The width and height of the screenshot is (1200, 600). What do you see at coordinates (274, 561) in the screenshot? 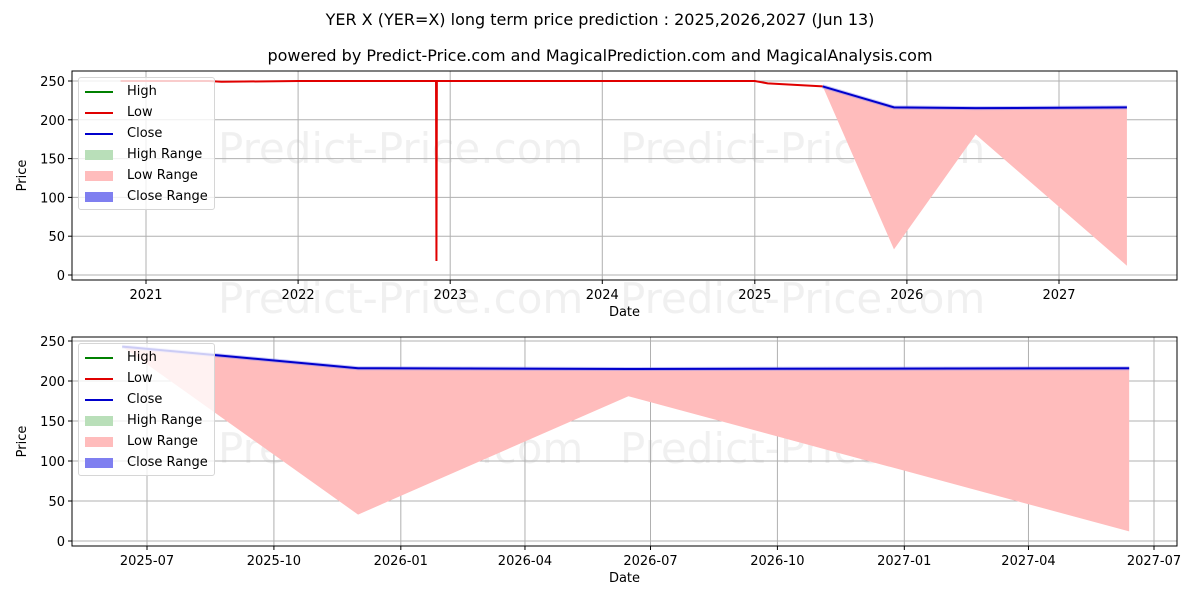
I see `x-tick-label: 2025-10` at bounding box center [274, 561].